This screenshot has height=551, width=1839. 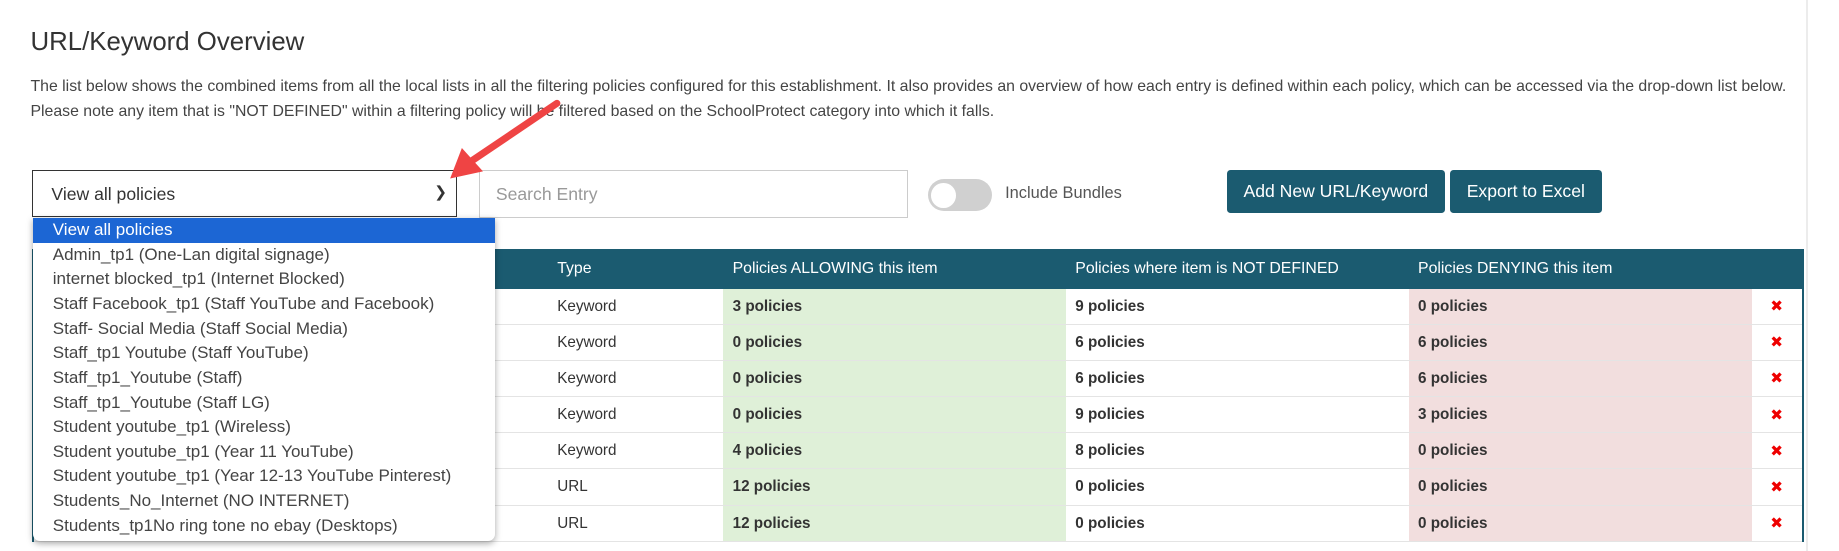 I want to click on toggle-knob, so click(x=943, y=195).